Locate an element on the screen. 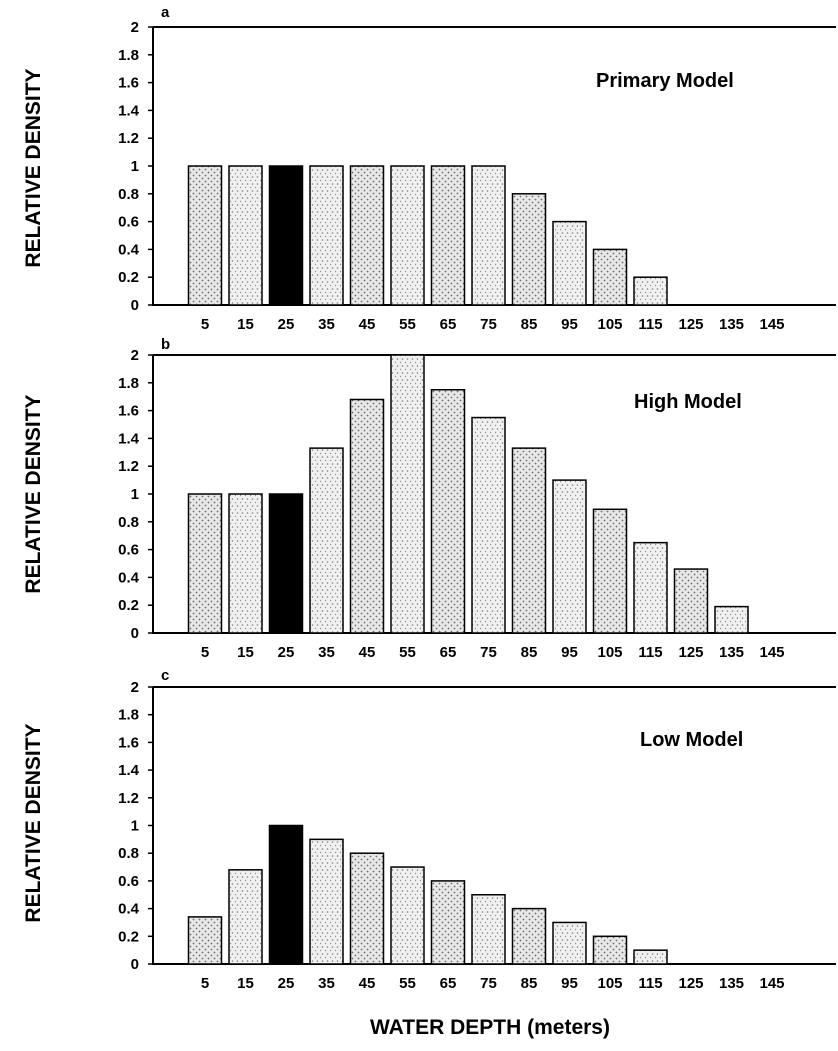 The width and height of the screenshot is (838, 1051). chart-title: Primary Model is located at coordinates (665, 81).